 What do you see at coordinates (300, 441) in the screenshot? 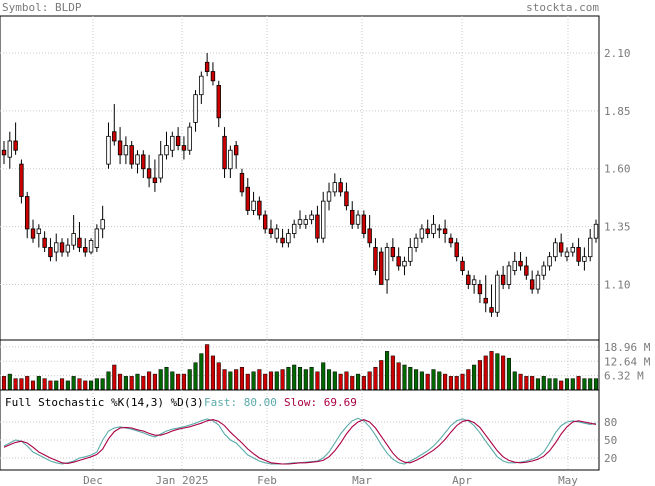
I see `stochastic-lines` at bounding box center [300, 441].